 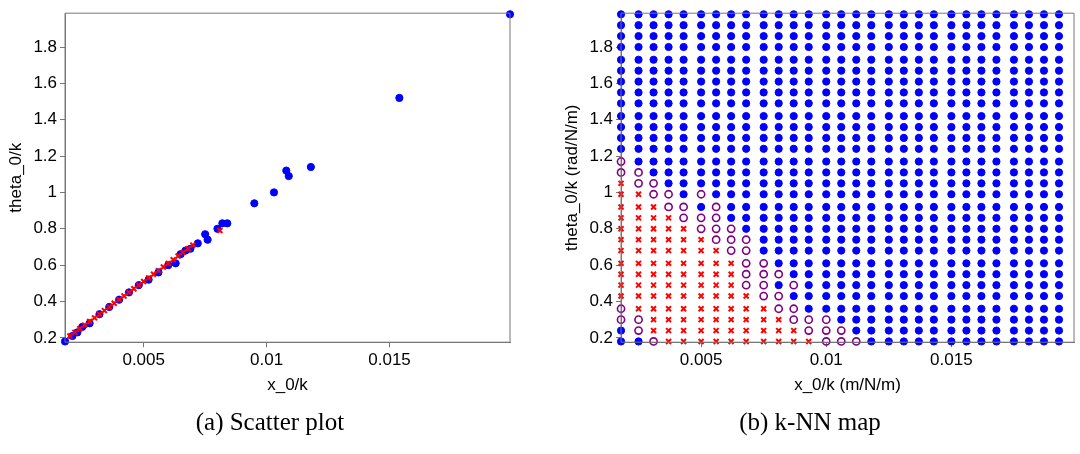 I want to click on y-axis-title: theta_0/k (rad/N/m), so click(x=571, y=177).